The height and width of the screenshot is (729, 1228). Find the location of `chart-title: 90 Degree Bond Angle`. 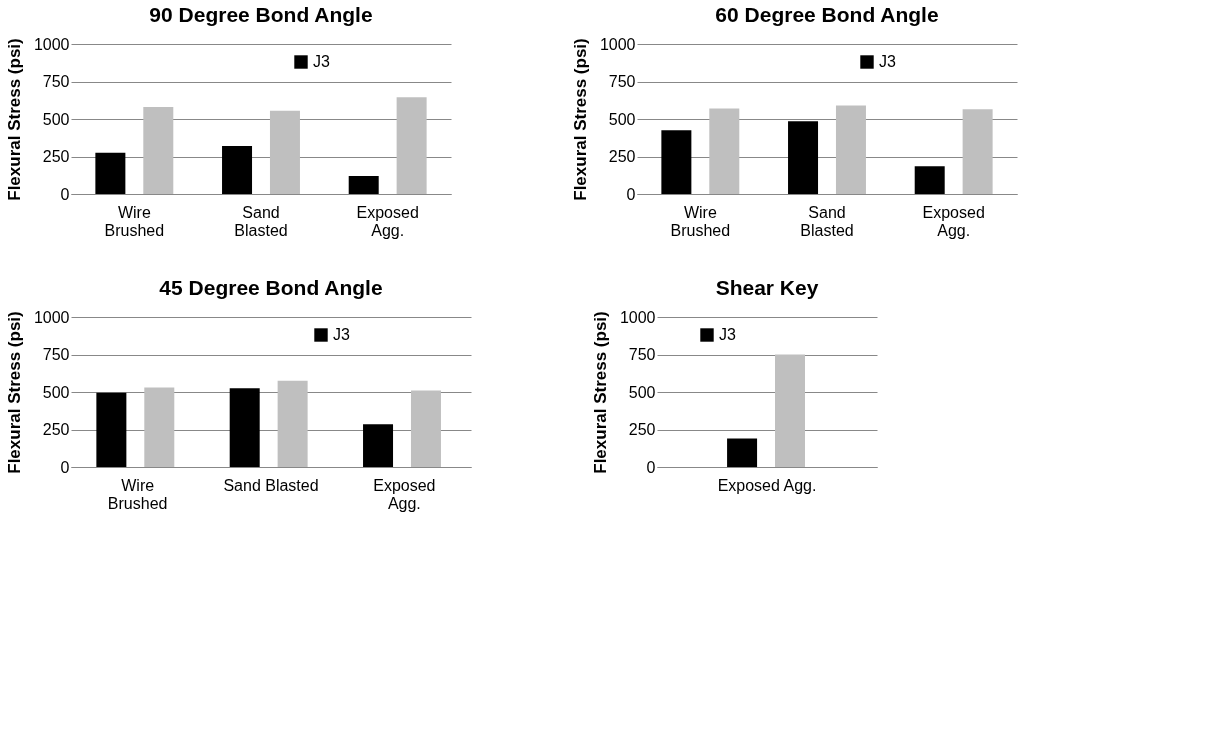

chart-title: 90 Degree Bond Angle is located at coordinates (261, 14).